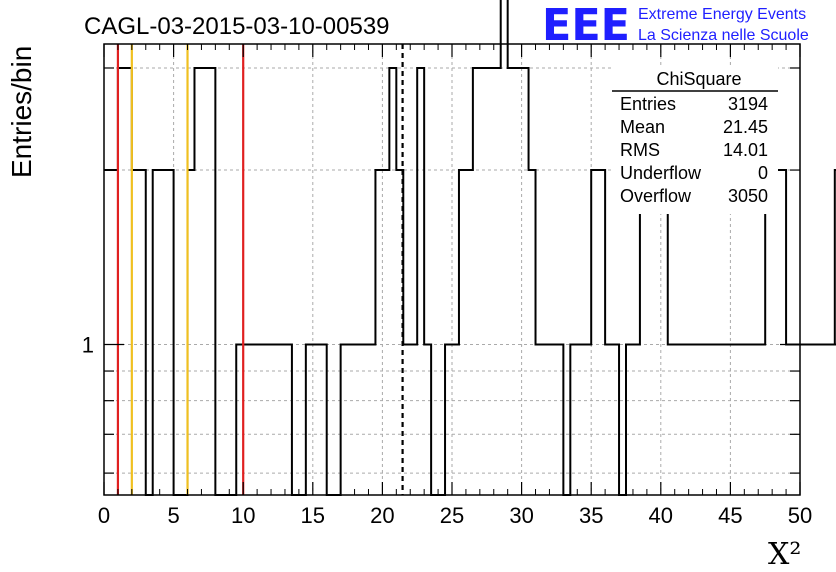 The width and height of the screenshot is (836, 572). I want to click on eee-logo-mark: EEE, so click(586, 25).